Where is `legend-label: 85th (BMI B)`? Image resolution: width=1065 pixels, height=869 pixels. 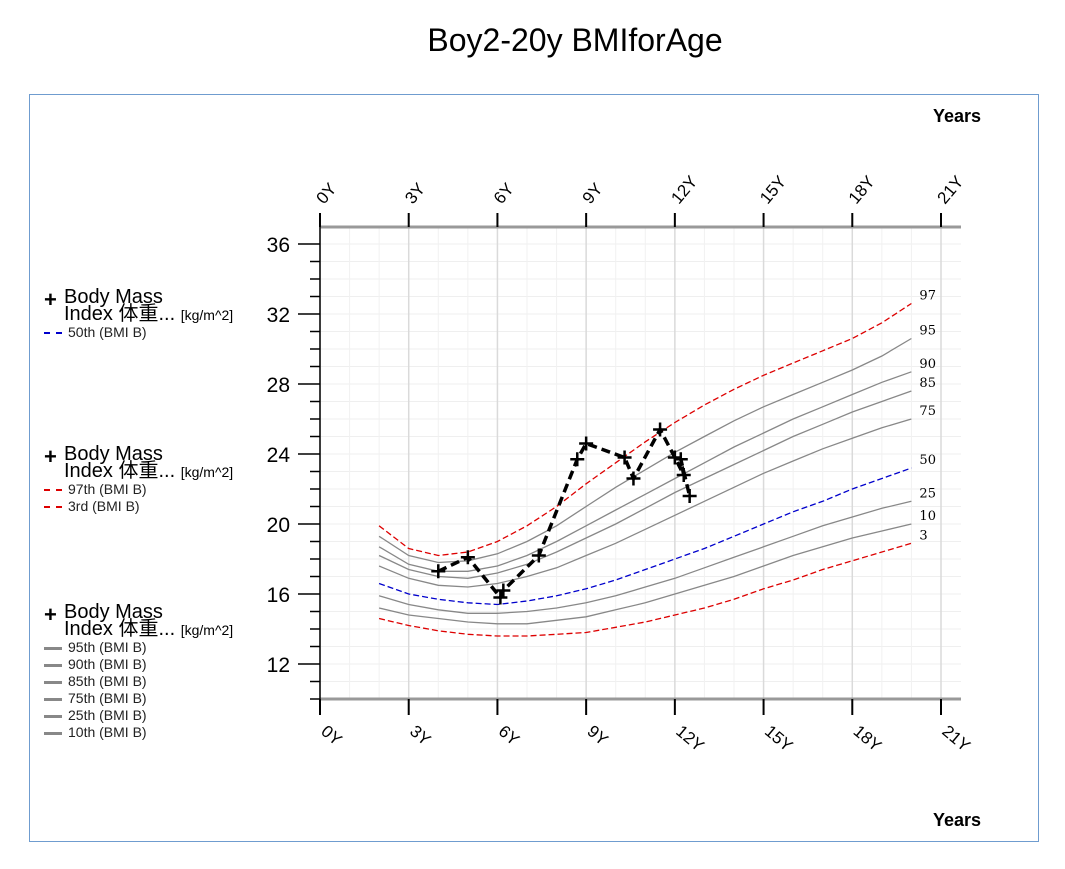 legend-label: 85th (BMI B) is located at coordinates (107, 681).